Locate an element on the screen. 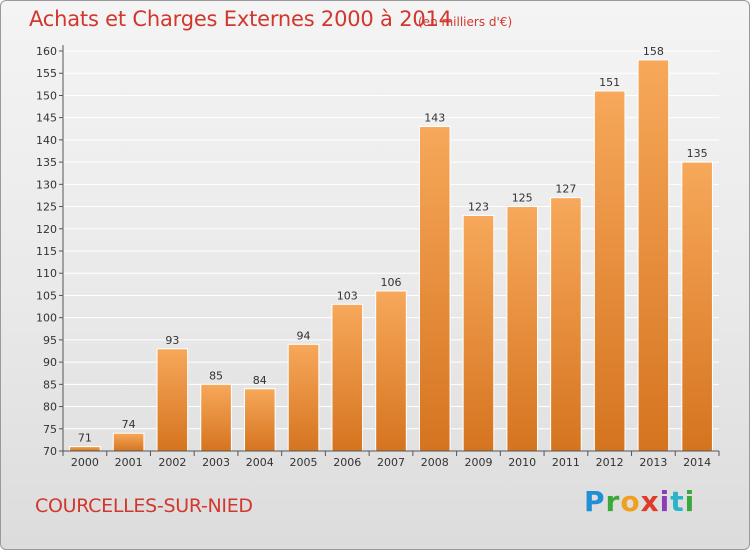 The width and height of the screenshot is (750, 550). y-tick-label: 70 is located at coordinates (50, 451).